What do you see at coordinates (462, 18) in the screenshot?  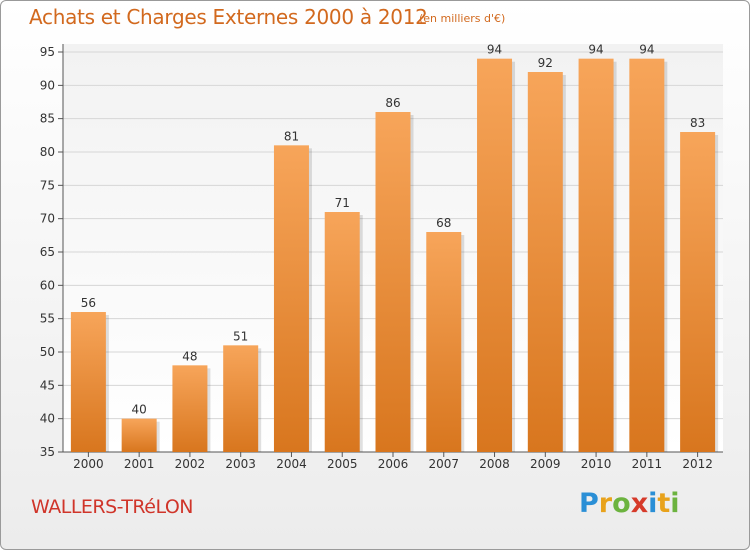 I see `chart-subtitle: (en milliers d'€)` at bounding box center [462, 18].